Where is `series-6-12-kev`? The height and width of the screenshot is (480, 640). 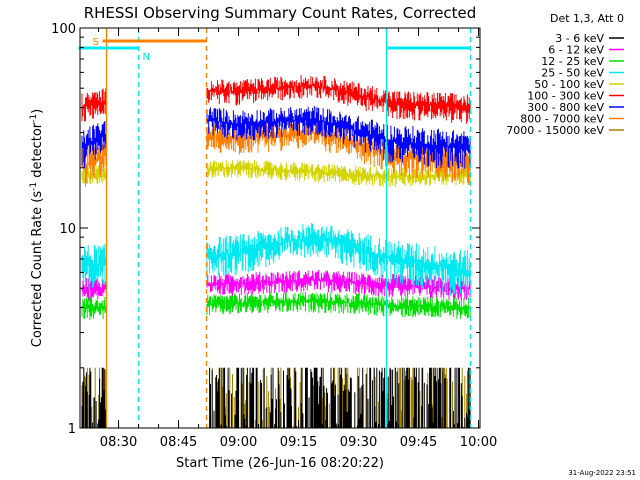 series-6-12-kev is located at coordinates (276, 285).